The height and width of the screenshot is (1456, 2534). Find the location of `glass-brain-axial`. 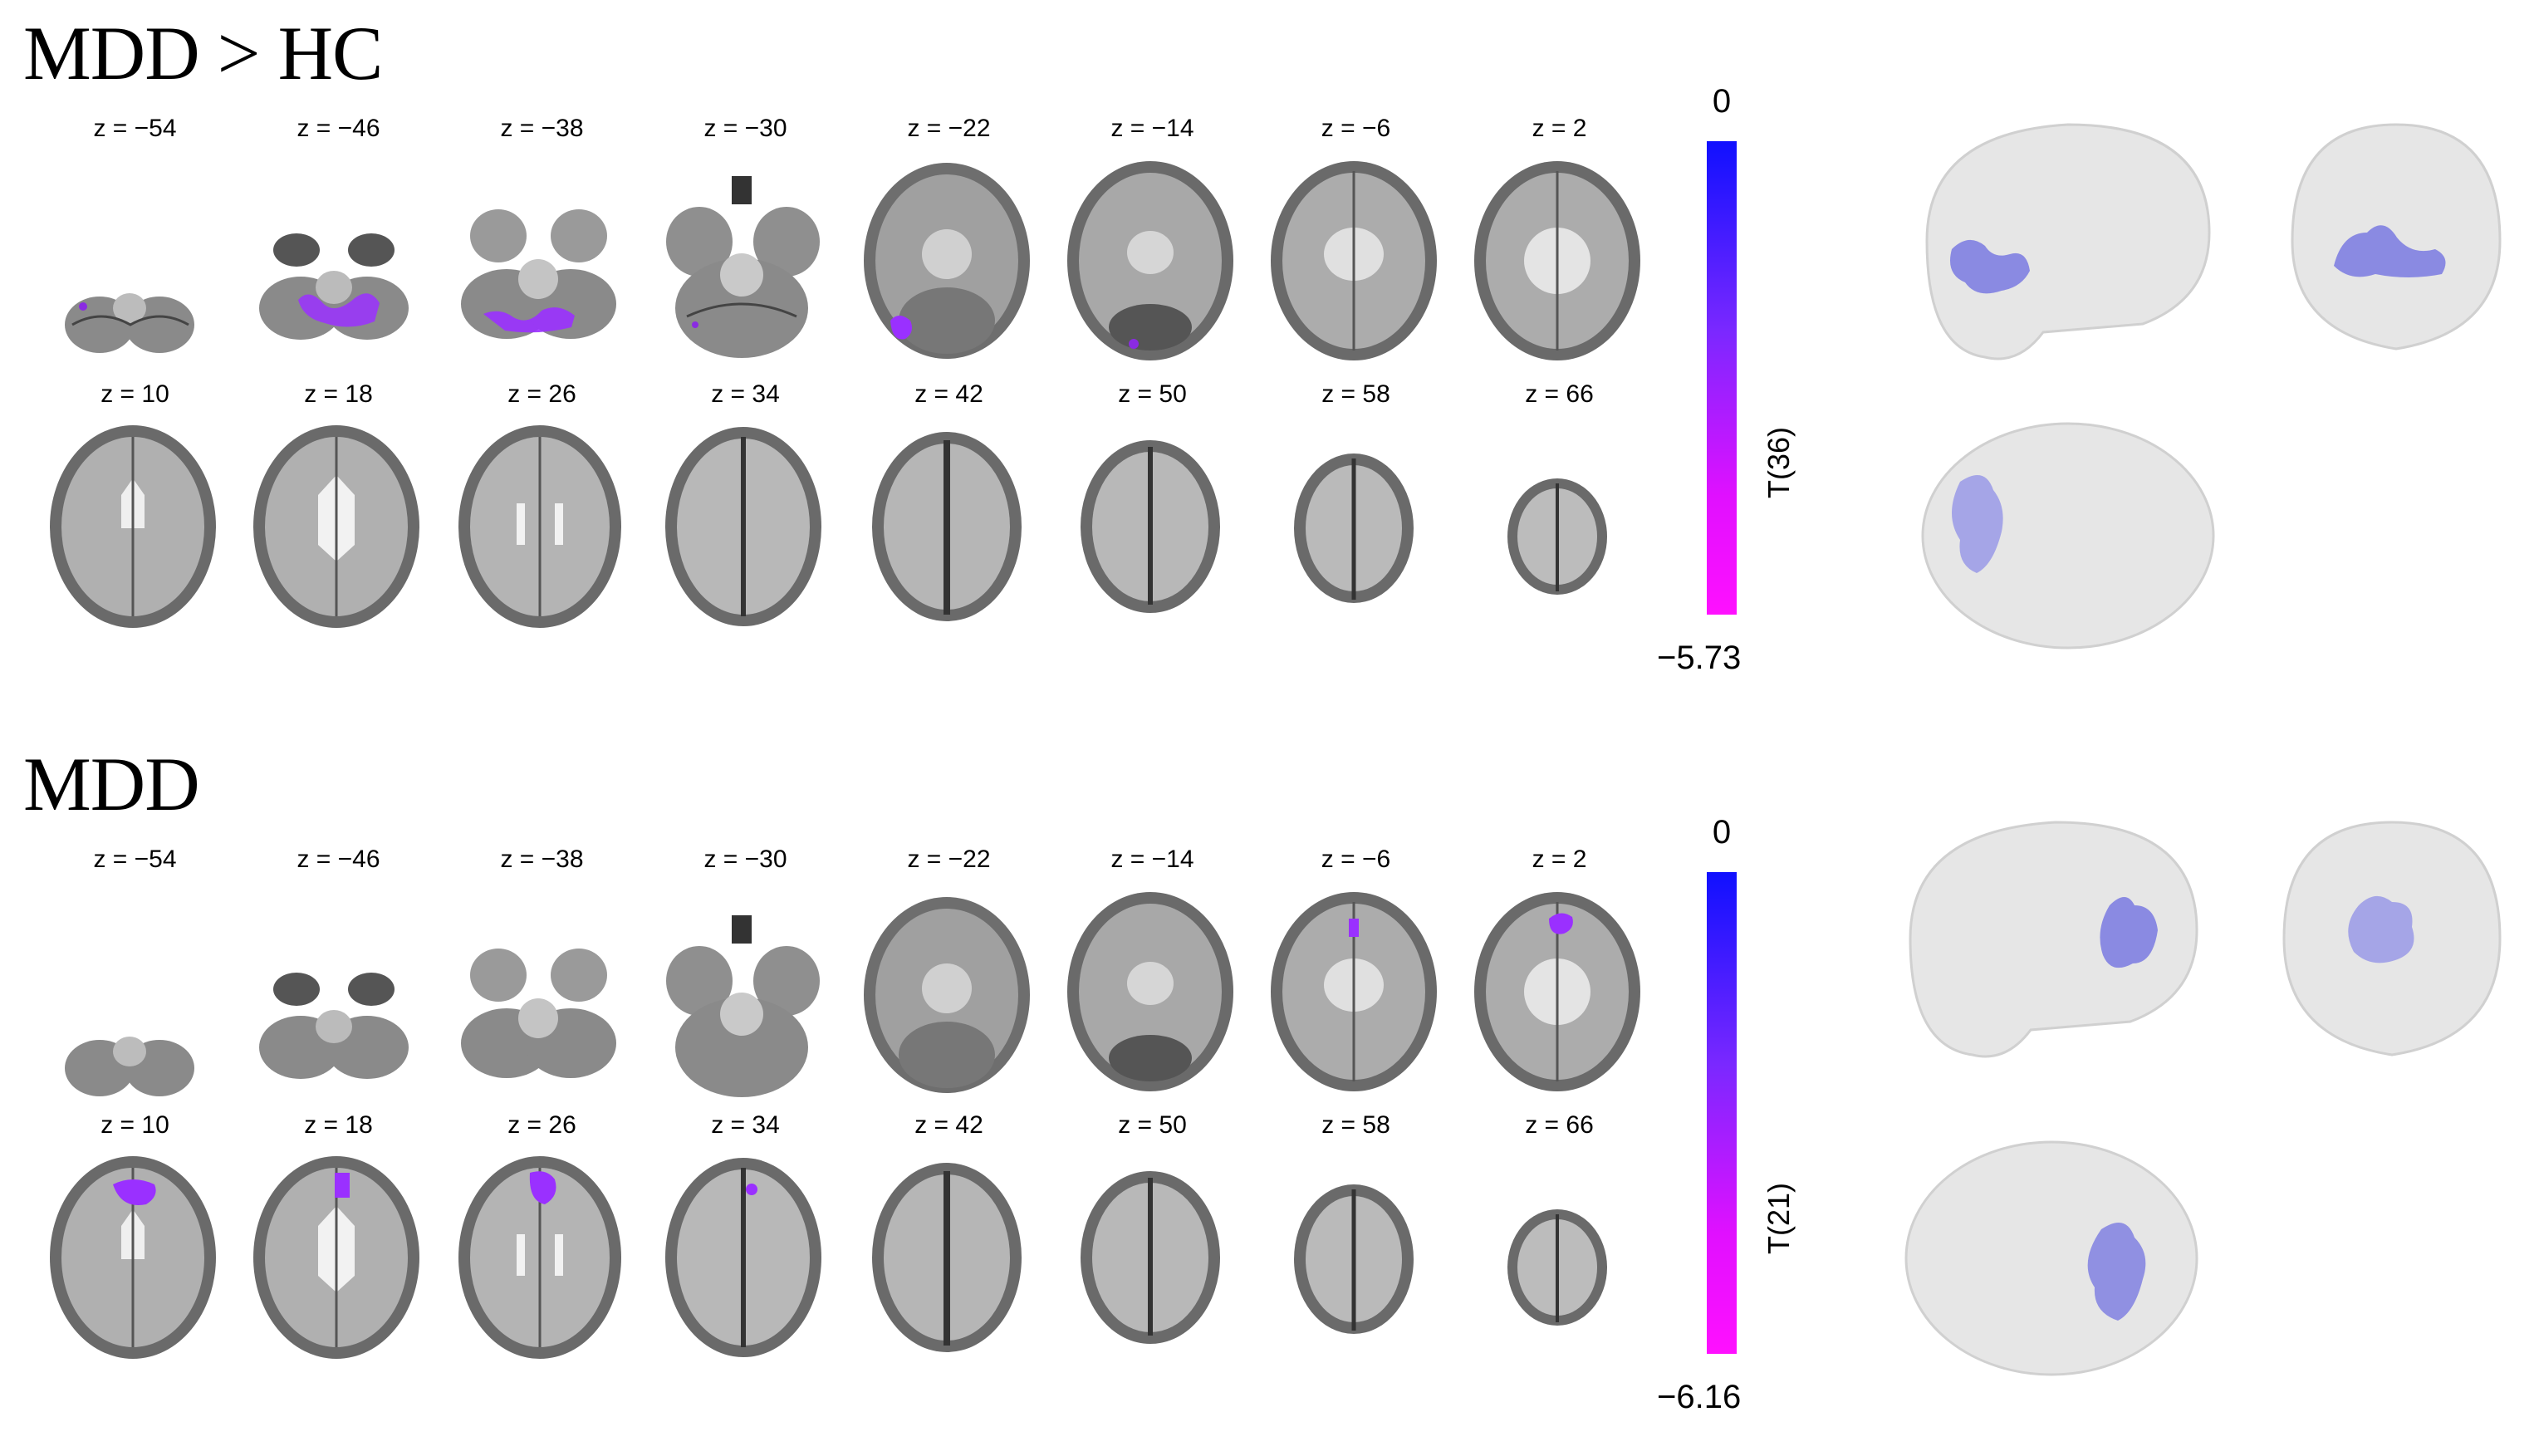

glass-brain-axial is located at coordinates (2068, 535).